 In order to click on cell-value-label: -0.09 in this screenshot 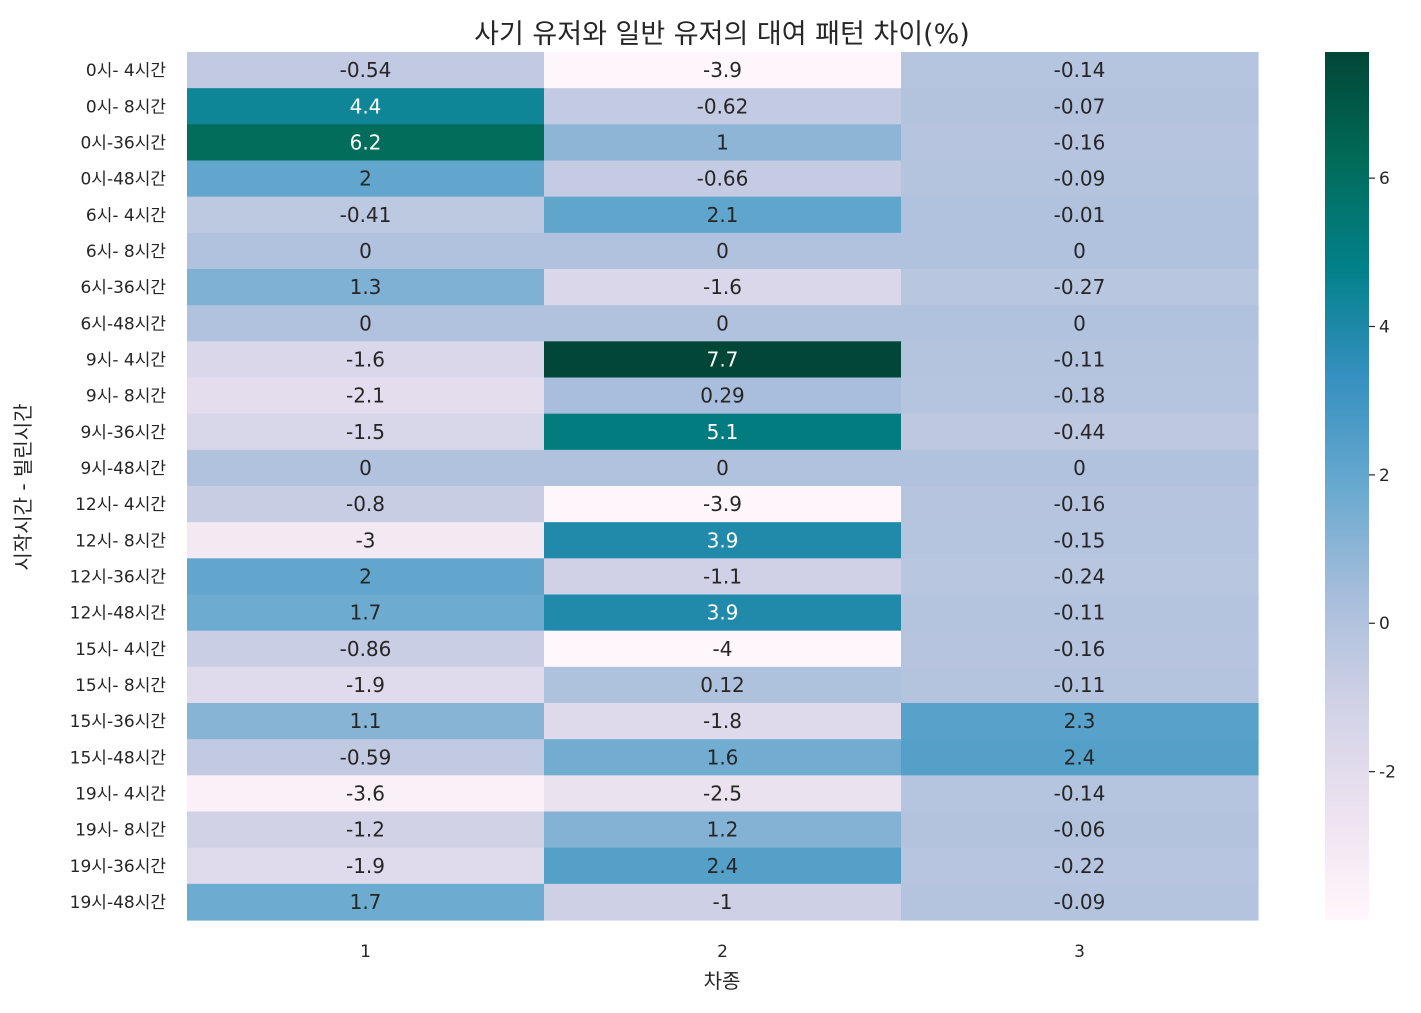, I will do `click(1080, 179)`.